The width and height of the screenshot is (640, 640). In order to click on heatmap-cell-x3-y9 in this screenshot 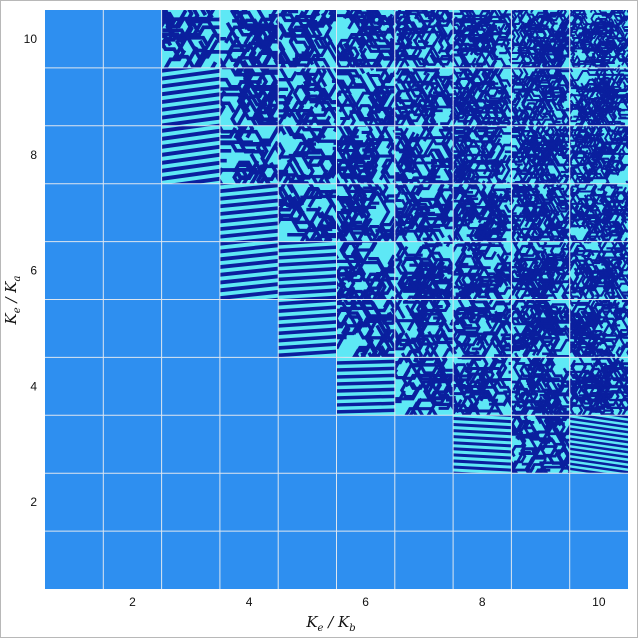, I will do `click(190, 96)`.